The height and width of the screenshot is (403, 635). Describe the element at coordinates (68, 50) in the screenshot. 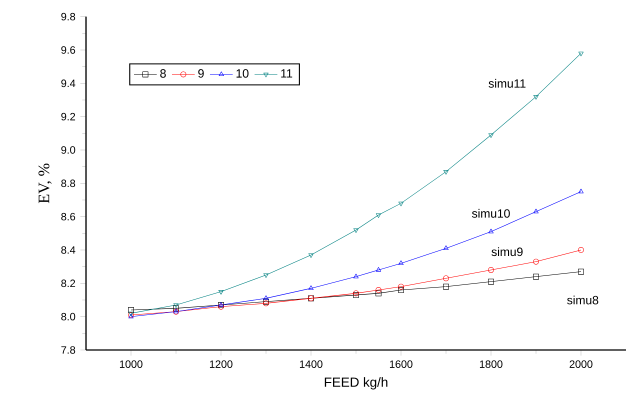

I see `y-tick-label: 9.6` at that location.